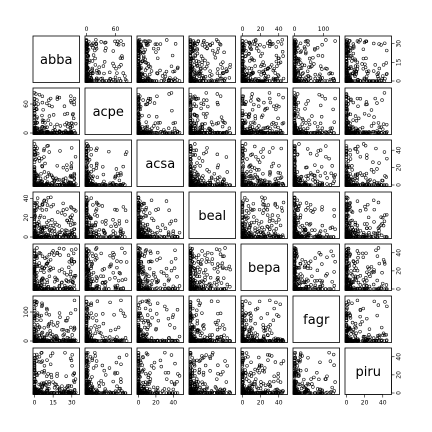 This screenshot has width=432, height=432. What do you see at coordinates (368, 372) in the screenshot?
I see `variable-label-piru: piru` at bounding box center [368, 372].